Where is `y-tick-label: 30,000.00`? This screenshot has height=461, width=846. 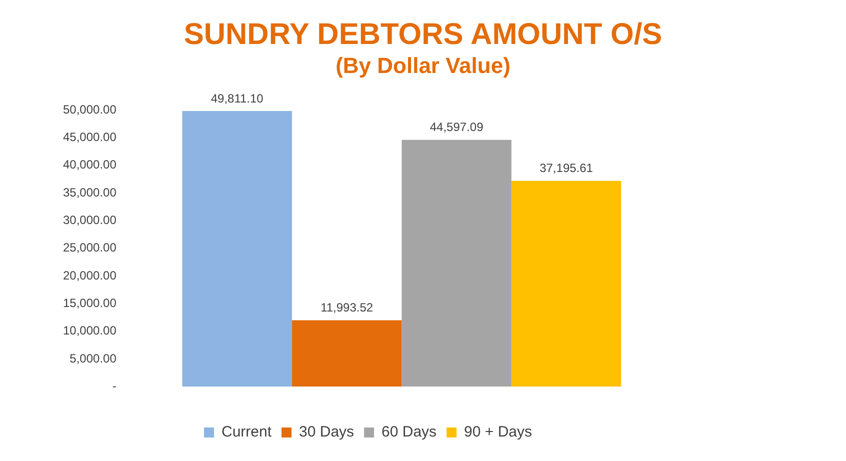 y-tick-label: 30,000.00 is located at coordinates (89, 219).